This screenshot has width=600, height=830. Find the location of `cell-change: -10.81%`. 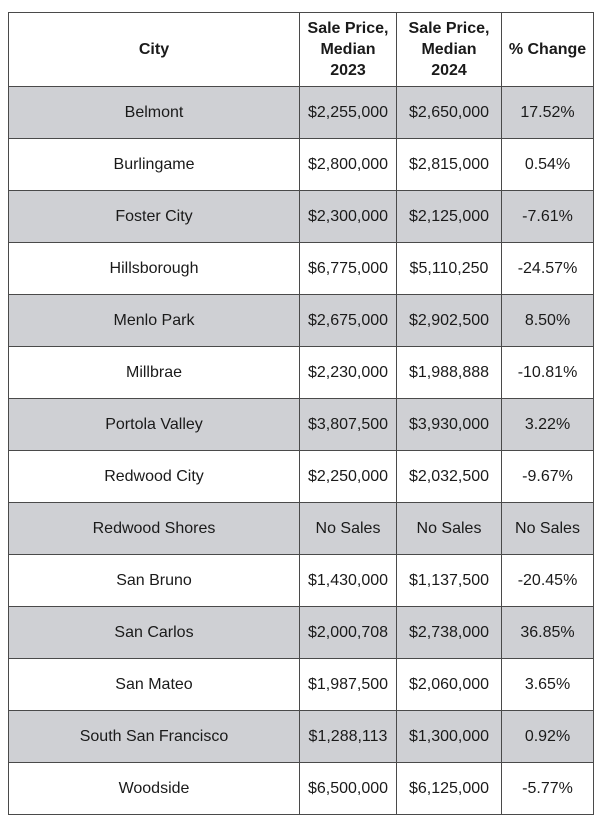

cell-change: -10.81% is located at coordinates (547, 372).